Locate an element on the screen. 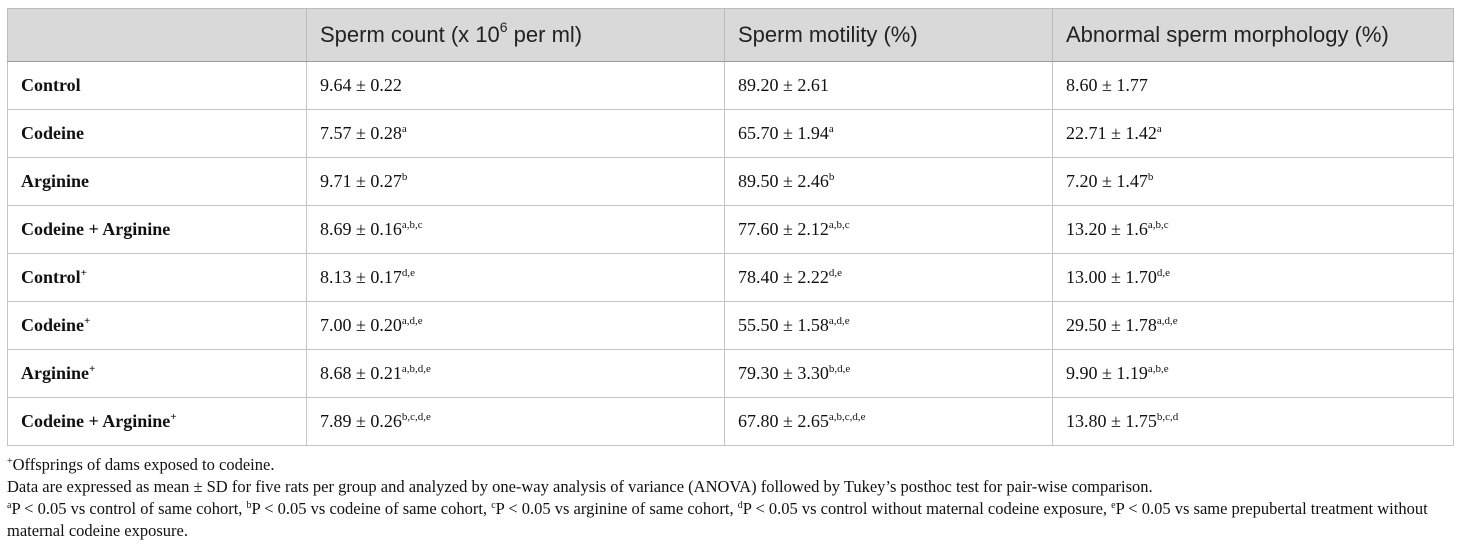  value-cell: 9.64 ± 0.22 is located at coordinates (515, 85).